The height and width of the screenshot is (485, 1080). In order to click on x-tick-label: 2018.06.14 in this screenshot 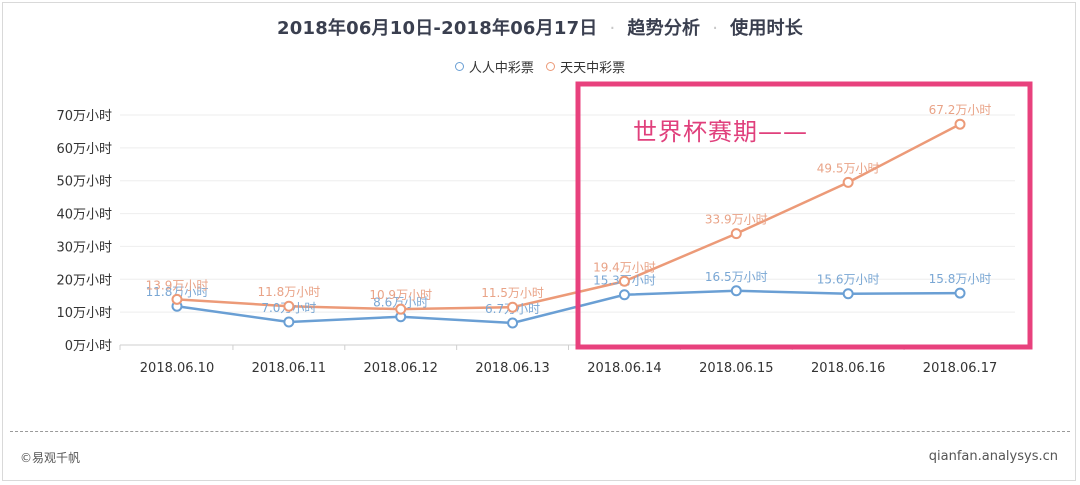, I will do `click(624, 368)`.